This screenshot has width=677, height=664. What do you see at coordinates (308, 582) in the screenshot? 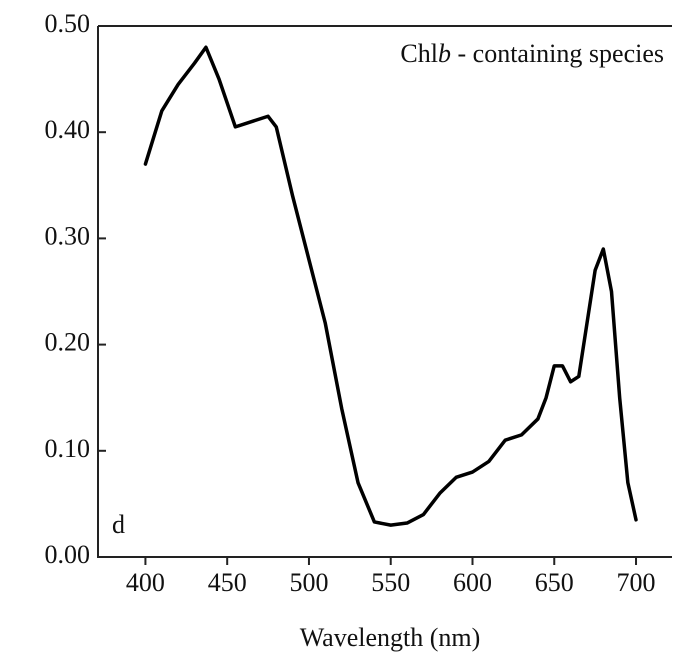
I see `x-tick-label: 500` at bounding box center [308, 582].